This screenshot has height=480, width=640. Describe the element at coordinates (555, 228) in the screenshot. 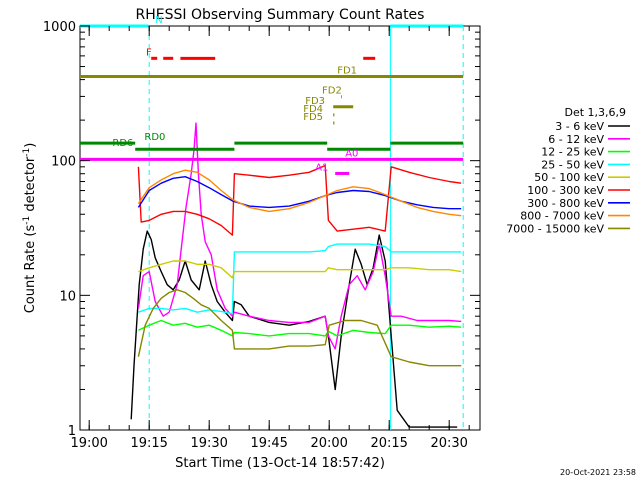

I see `legend-label-8: 7000 - 15000 keV` at that location.